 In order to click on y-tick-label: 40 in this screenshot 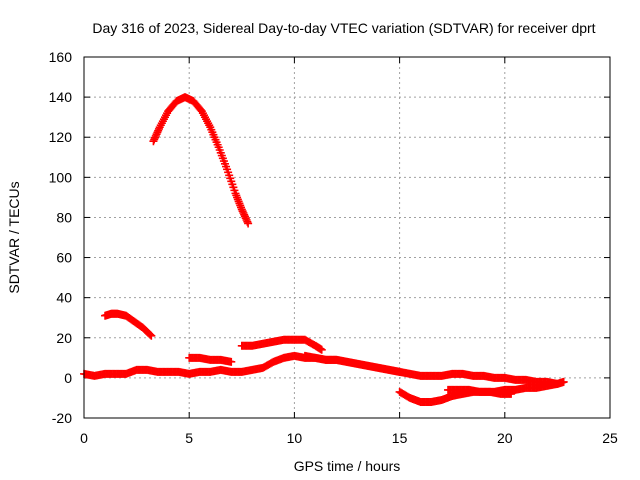, I will do `click(64, 298)`.